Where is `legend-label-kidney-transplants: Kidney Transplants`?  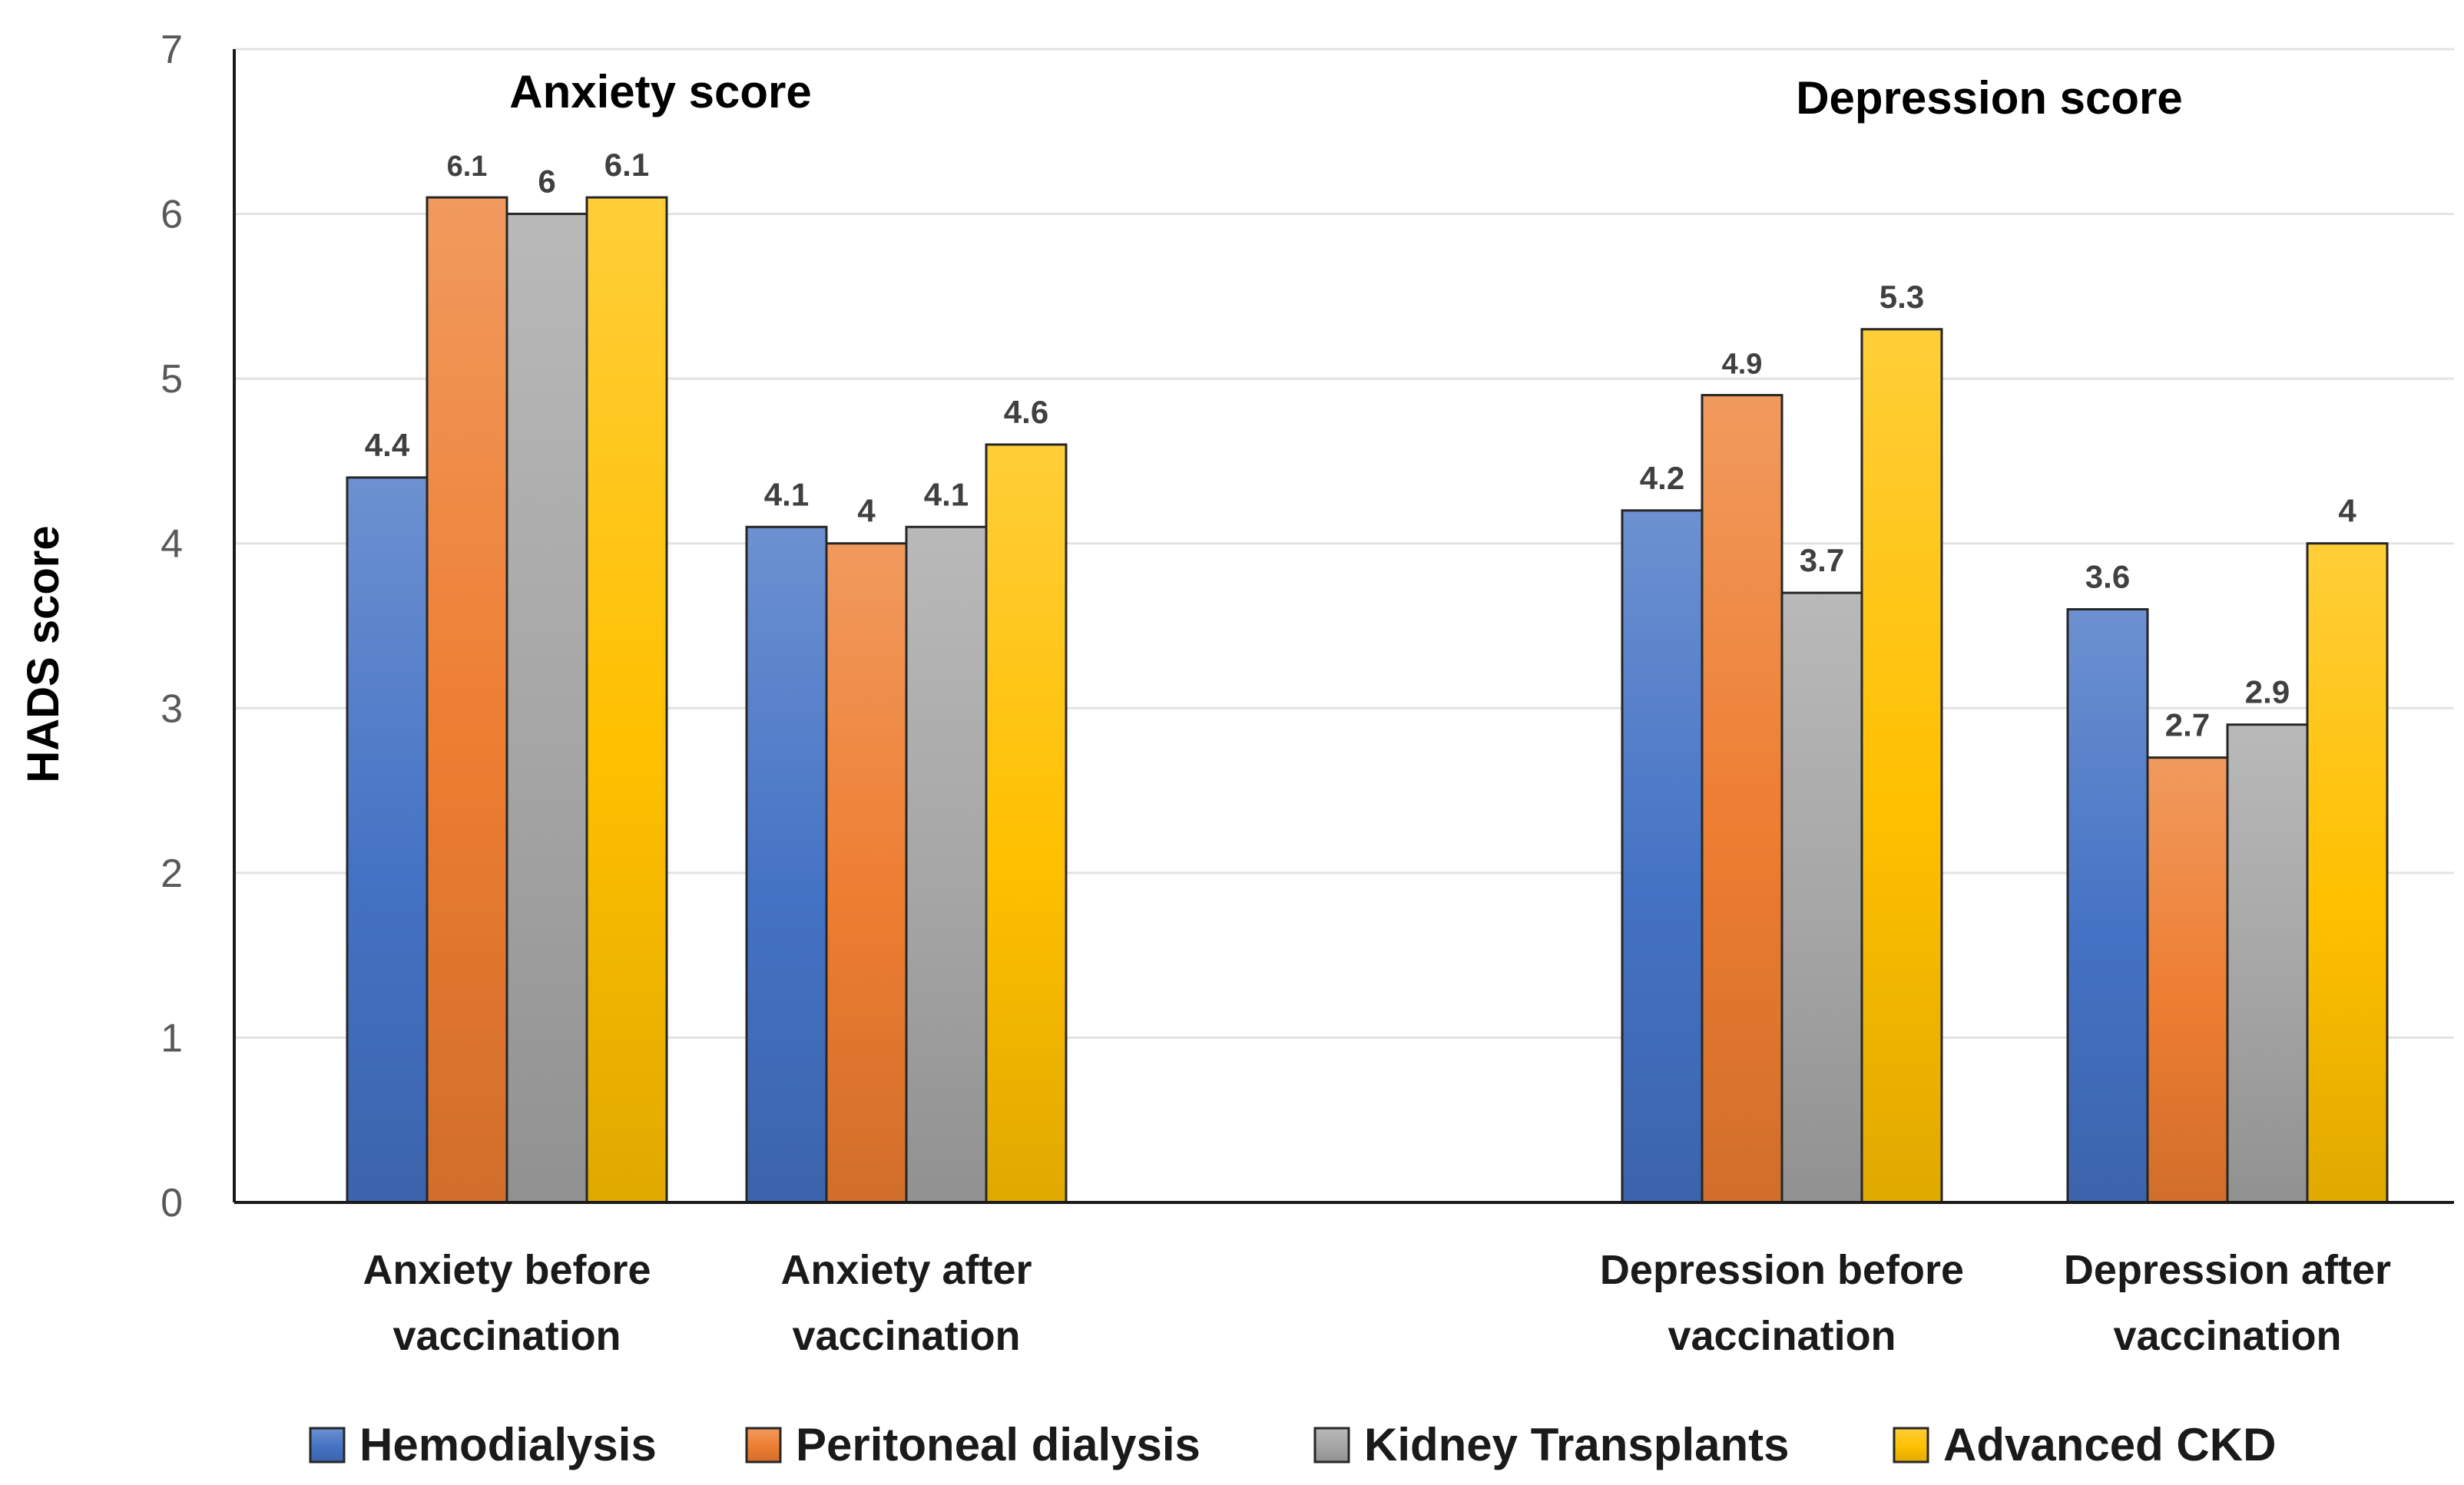 legend-label-kidney-transplants: Kidney Transplants is located at coordinates (1576, 1444).